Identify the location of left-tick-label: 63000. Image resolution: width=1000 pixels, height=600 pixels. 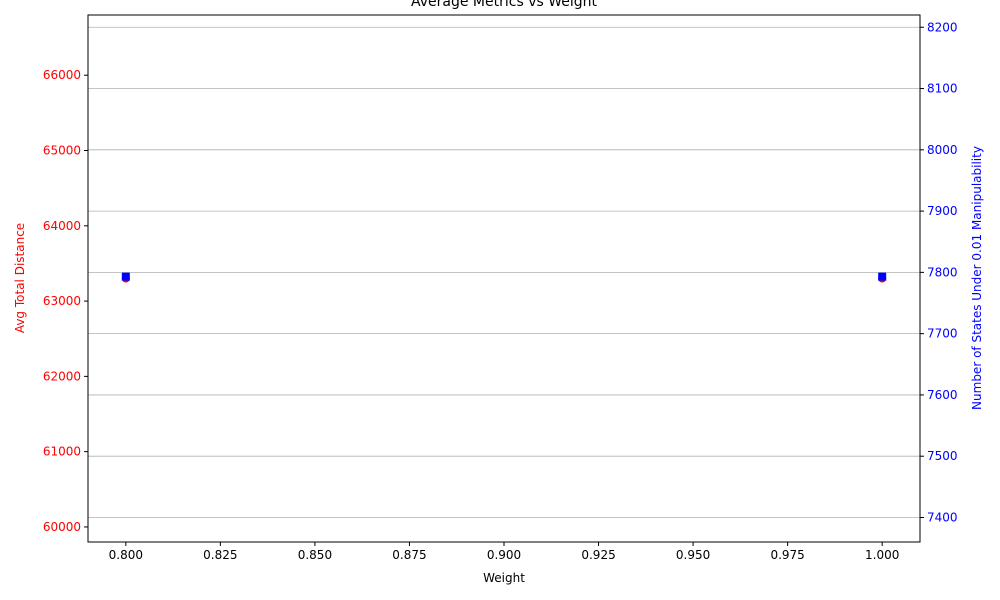
(62, 301).